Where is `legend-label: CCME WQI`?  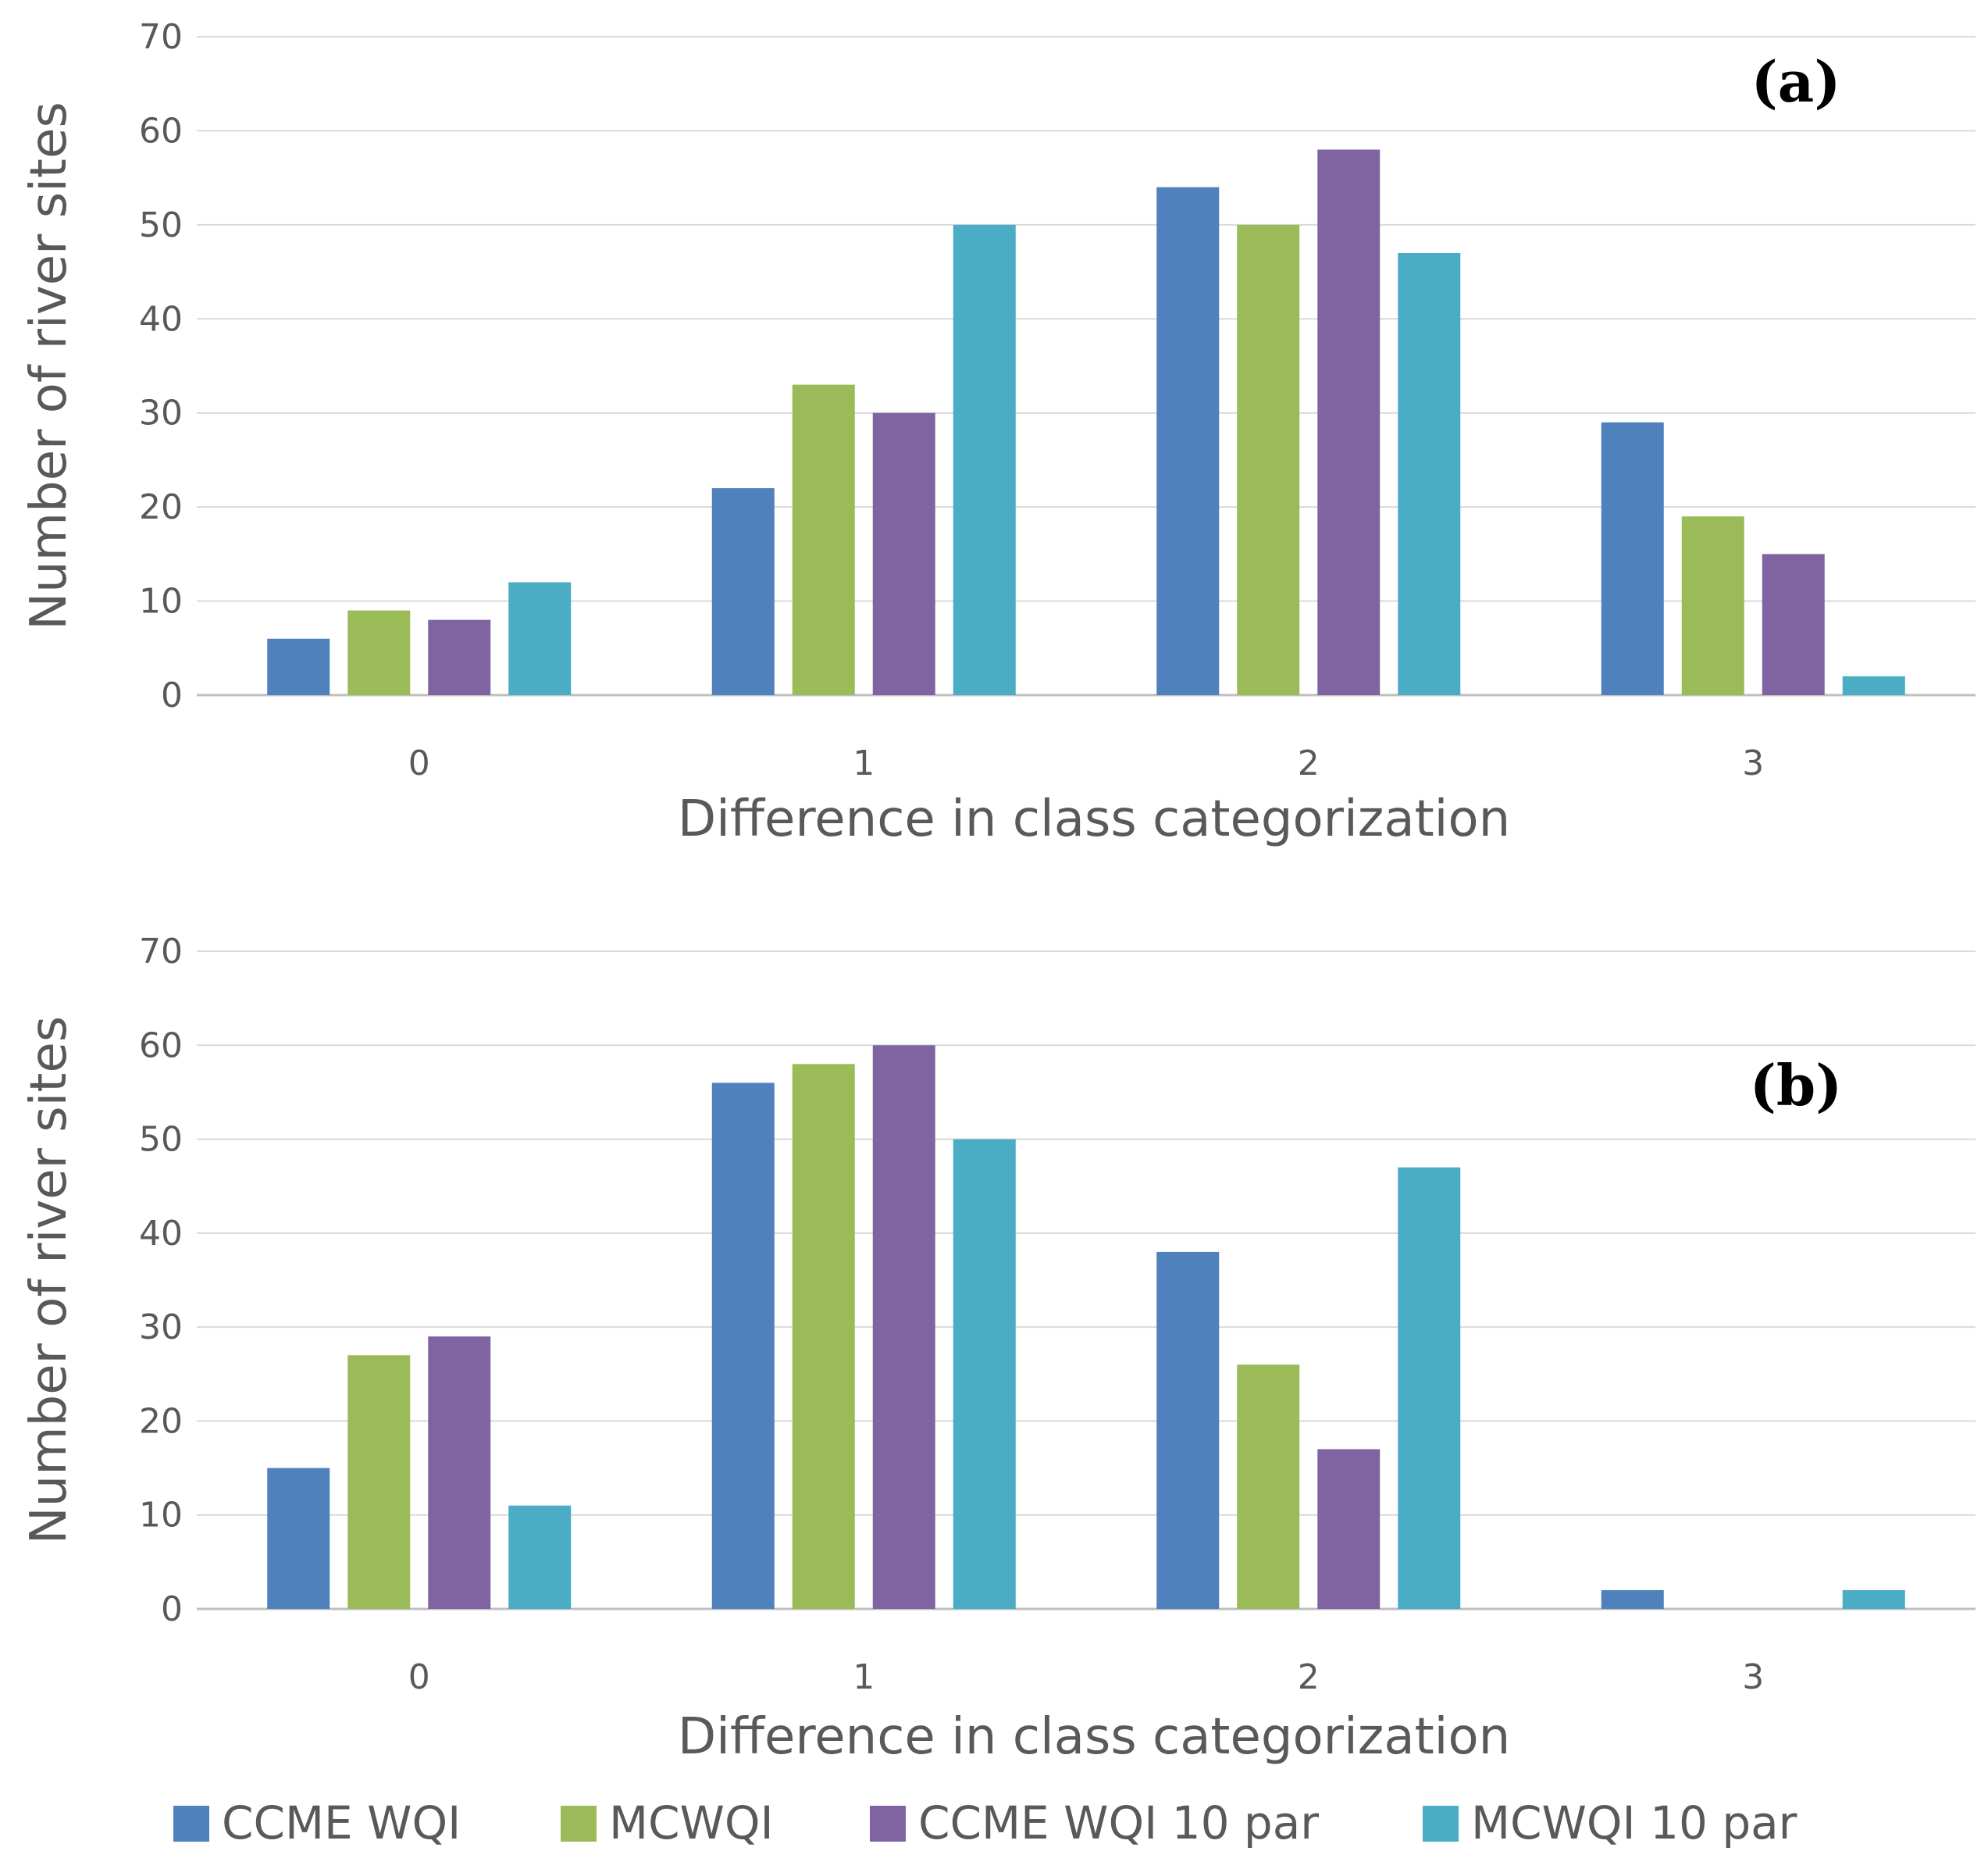
legend-label: CCME WQI is located at coordinates (341, 1822).